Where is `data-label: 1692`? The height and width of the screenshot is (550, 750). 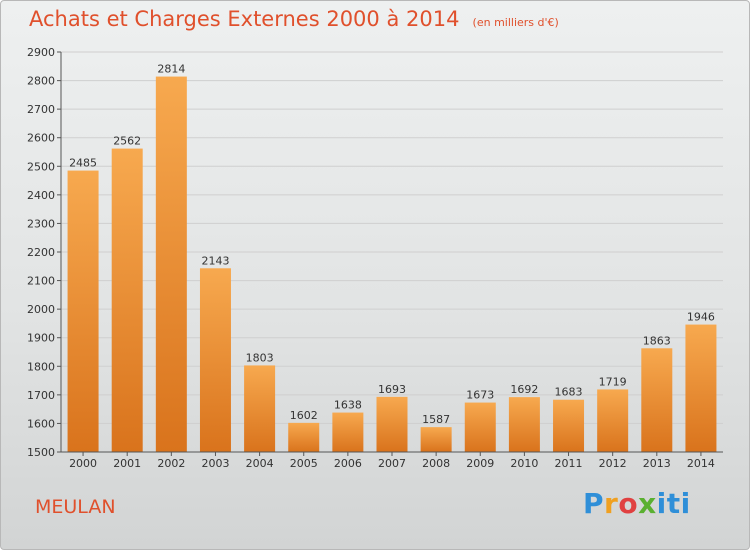
data-label: 1692 is located at coordinates (524, 389).